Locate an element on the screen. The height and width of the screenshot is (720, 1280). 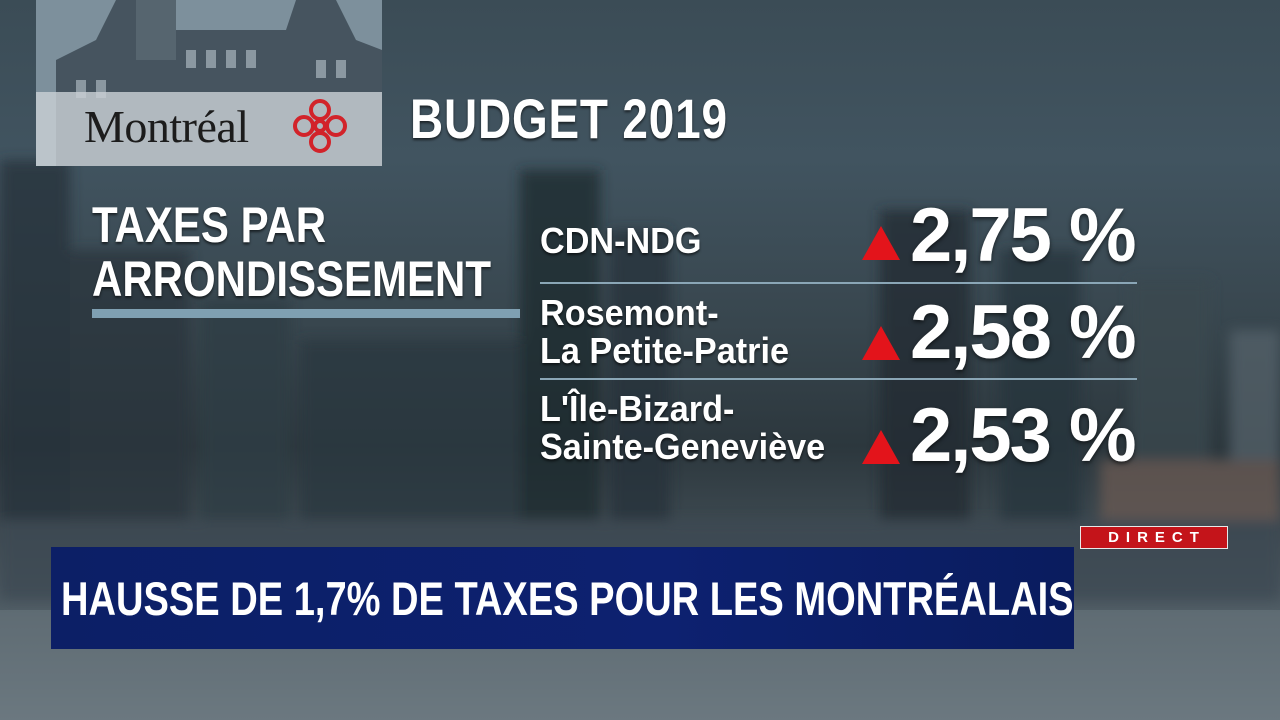
section-heading-line1: TAXES PAR is located at coordinates (209, 225).